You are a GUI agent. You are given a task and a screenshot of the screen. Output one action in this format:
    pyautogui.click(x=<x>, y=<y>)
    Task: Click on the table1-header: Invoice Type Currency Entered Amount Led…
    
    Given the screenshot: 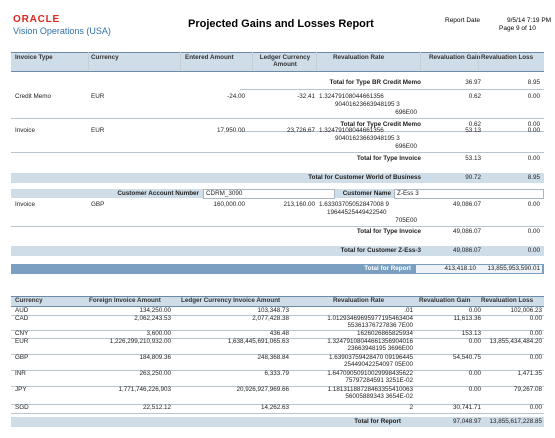 What is the action you would take?
    pyautogui.click(x=277, y=62)
    